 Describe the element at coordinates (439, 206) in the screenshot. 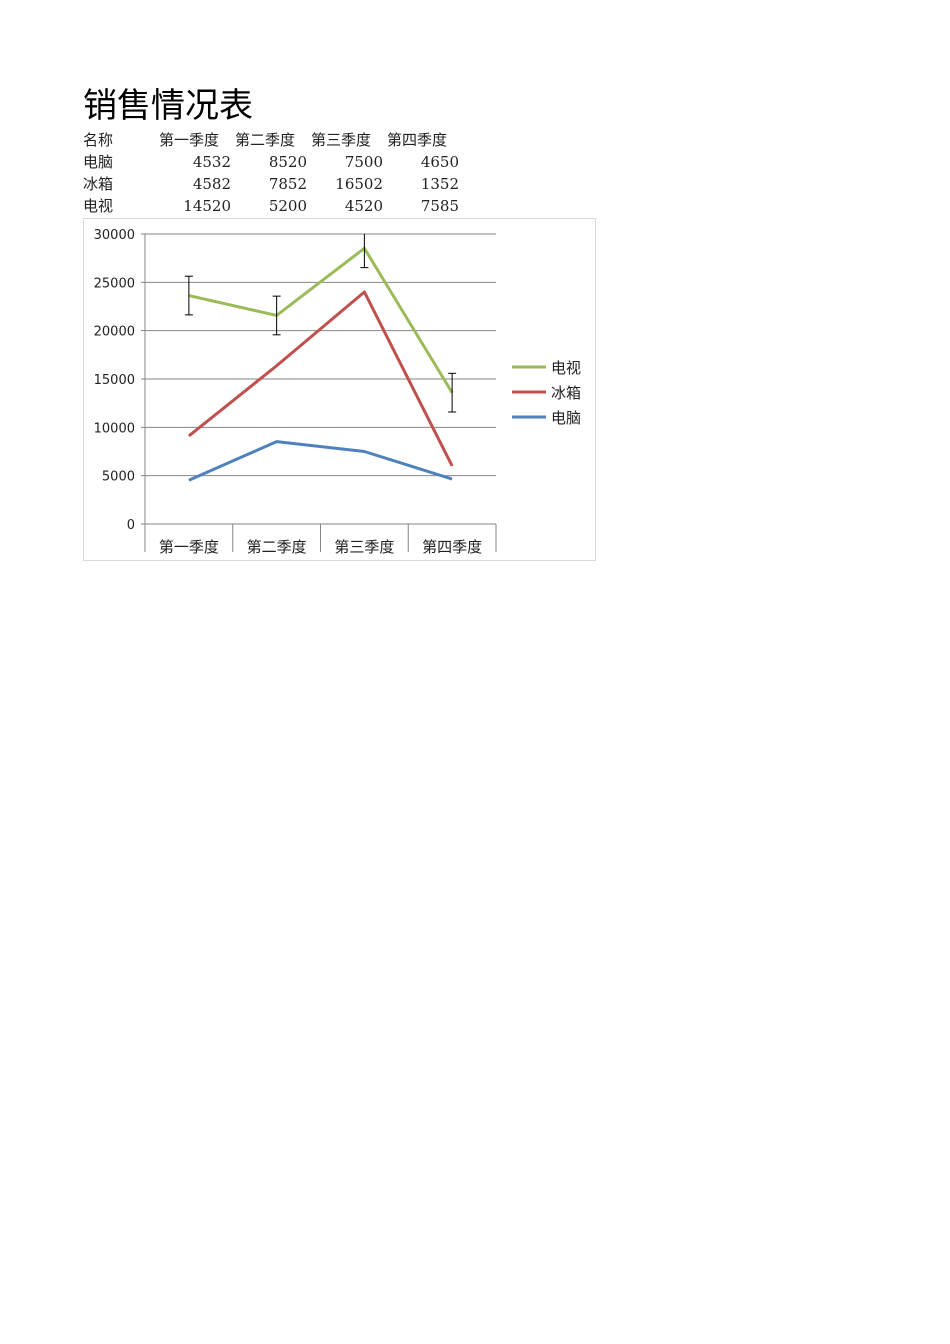

I see `cell: 7585` at that location.